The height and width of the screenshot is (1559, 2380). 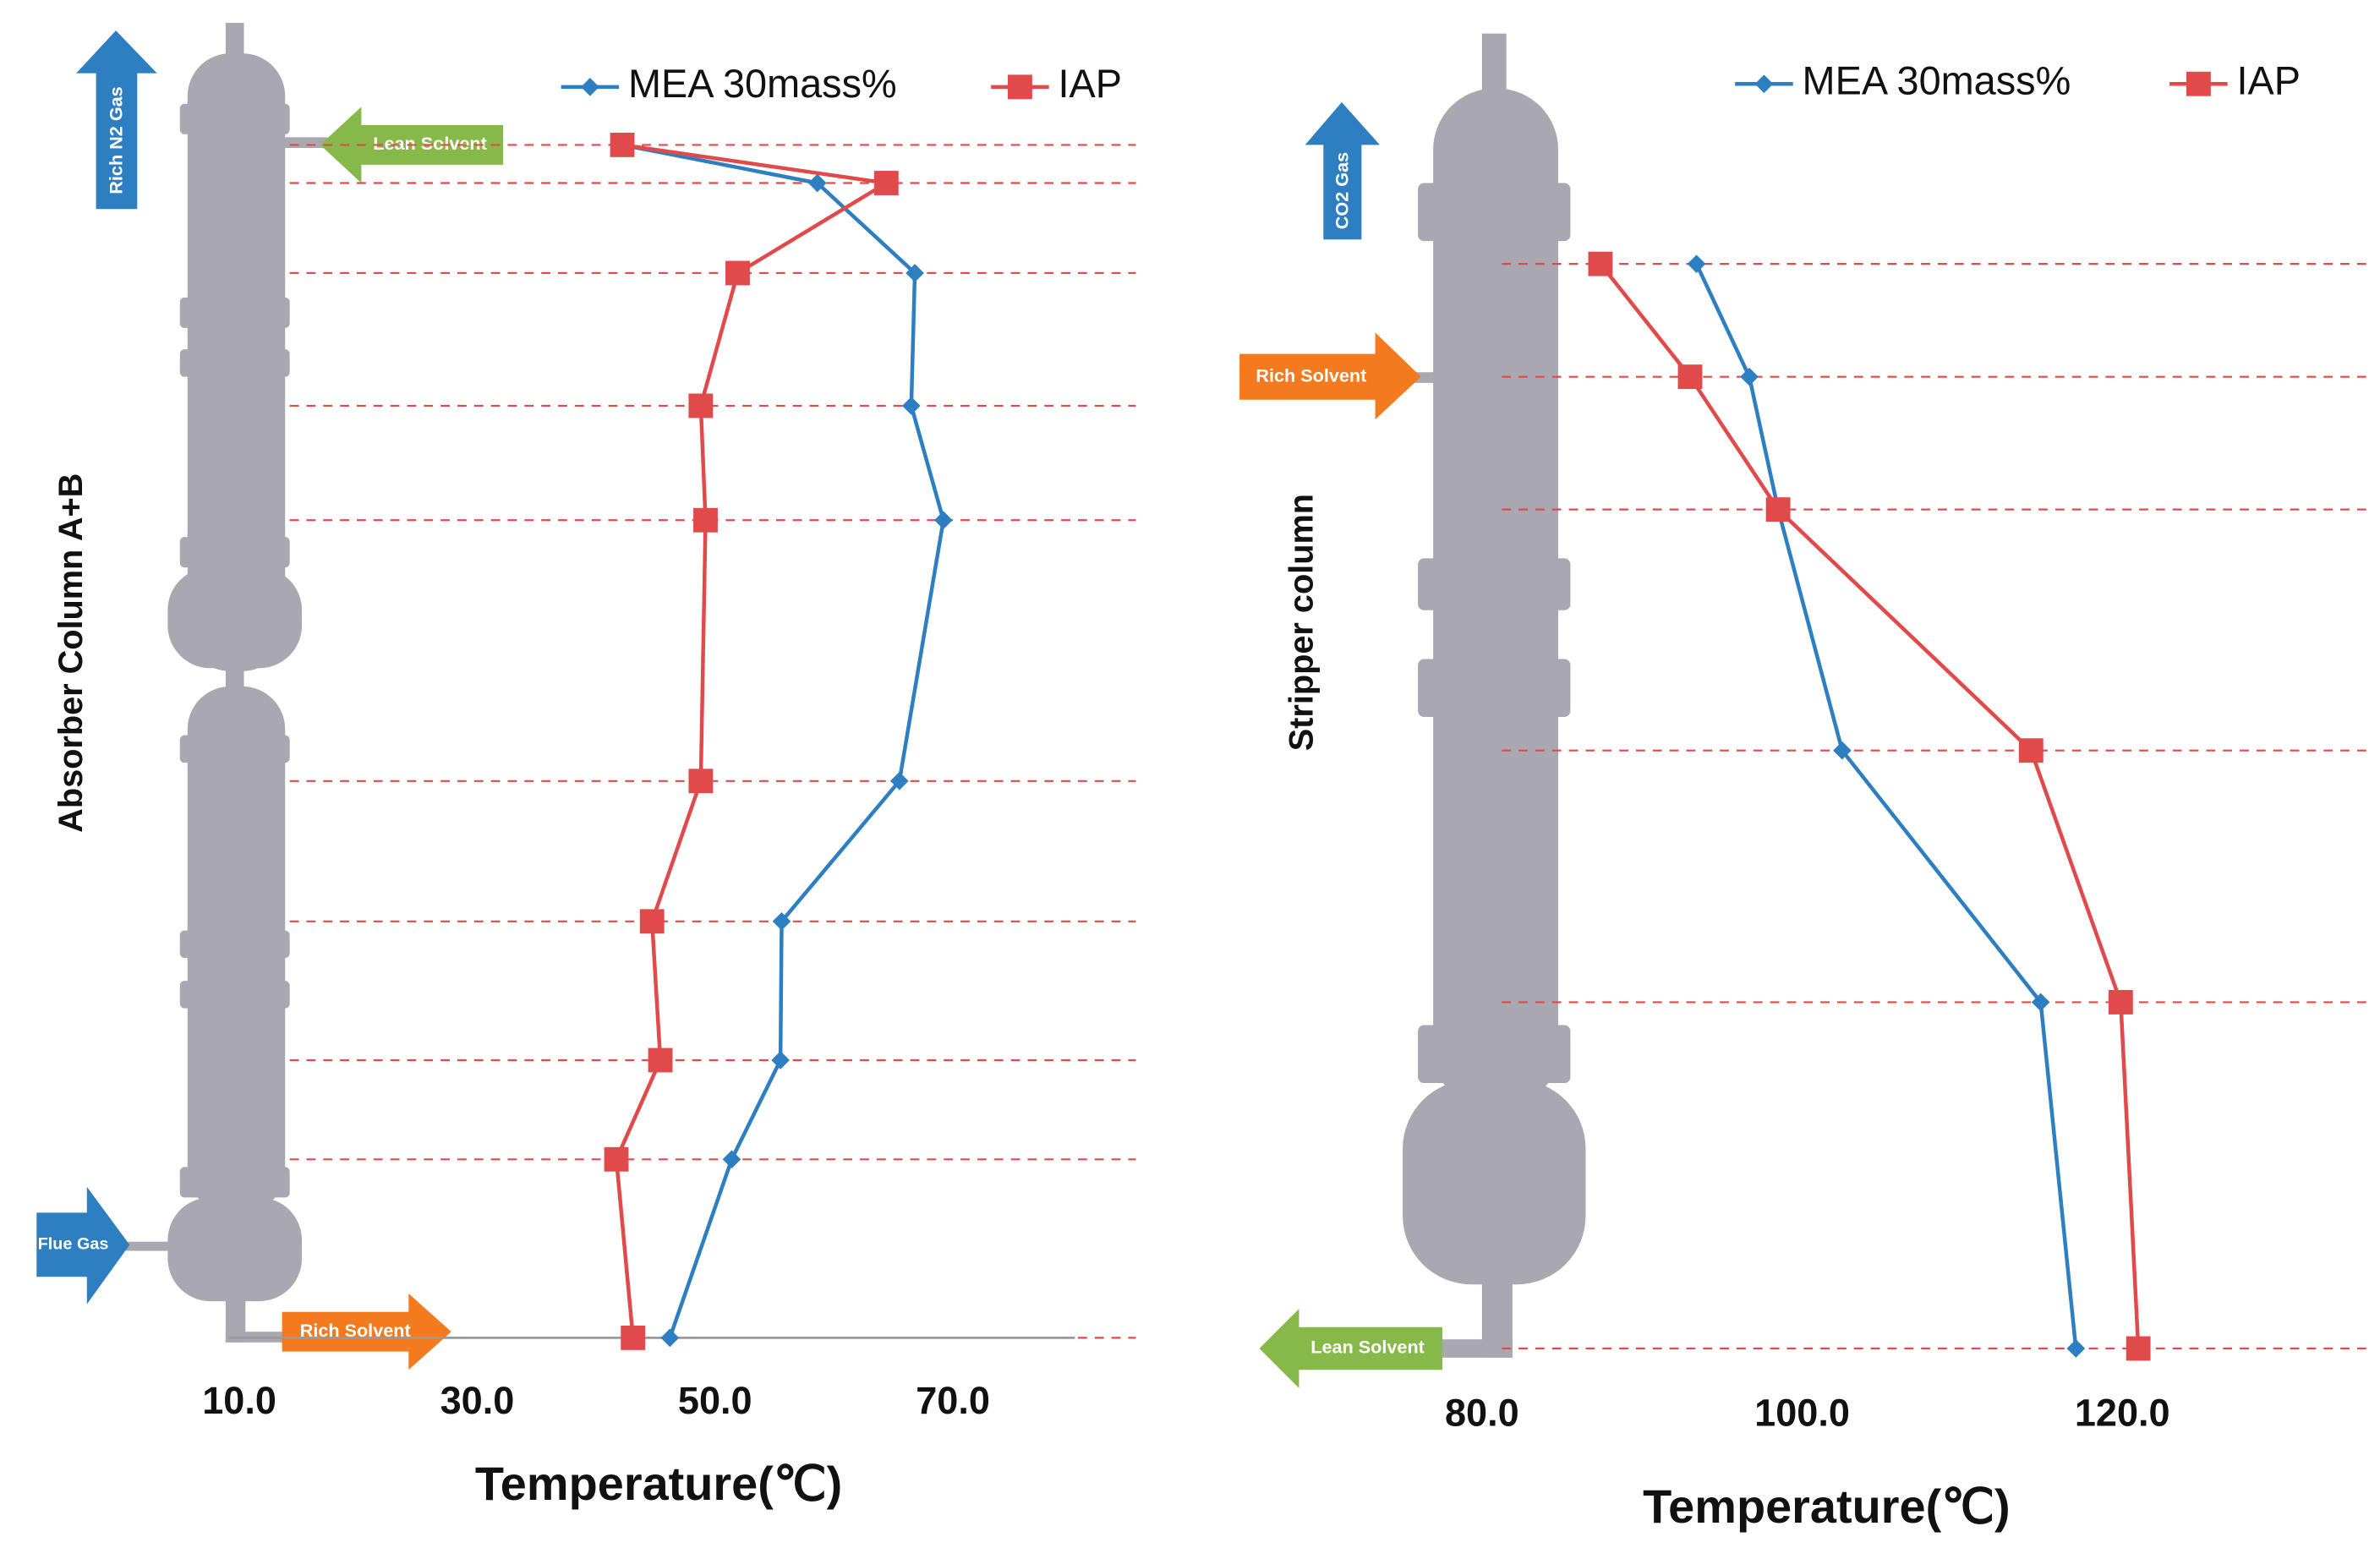 I want to click on annotation: Flue Gas, so click(x=73, y=1244).